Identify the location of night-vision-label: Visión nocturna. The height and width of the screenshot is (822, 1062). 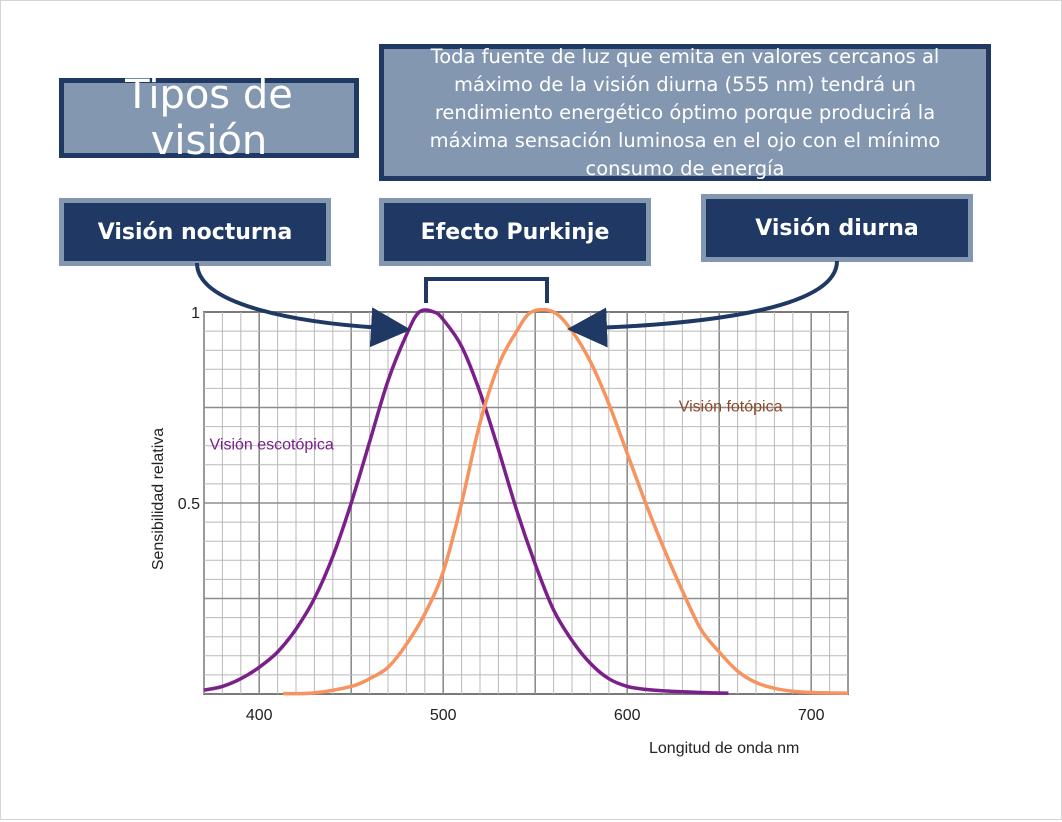
(195, 232).